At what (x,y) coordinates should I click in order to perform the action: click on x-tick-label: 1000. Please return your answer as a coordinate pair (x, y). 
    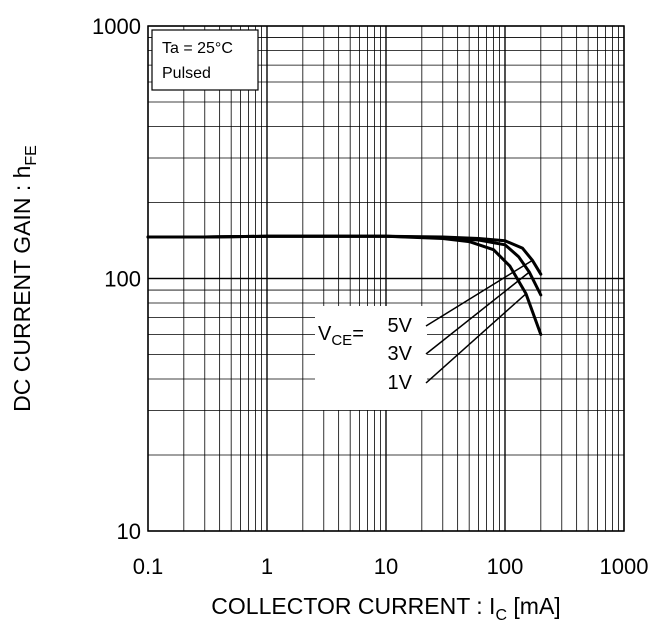
    Looking at the image, I should click on (624, 566).